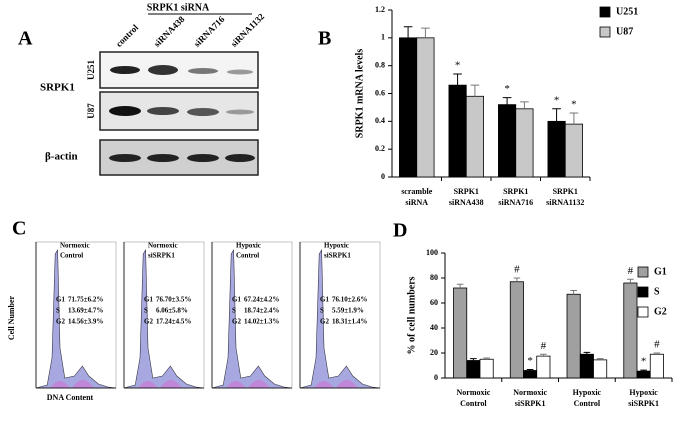  What do you see at coordinates (434, 352) in the screenshot?
I see `y-tick-label: 20` at bounding box center [434, 352].